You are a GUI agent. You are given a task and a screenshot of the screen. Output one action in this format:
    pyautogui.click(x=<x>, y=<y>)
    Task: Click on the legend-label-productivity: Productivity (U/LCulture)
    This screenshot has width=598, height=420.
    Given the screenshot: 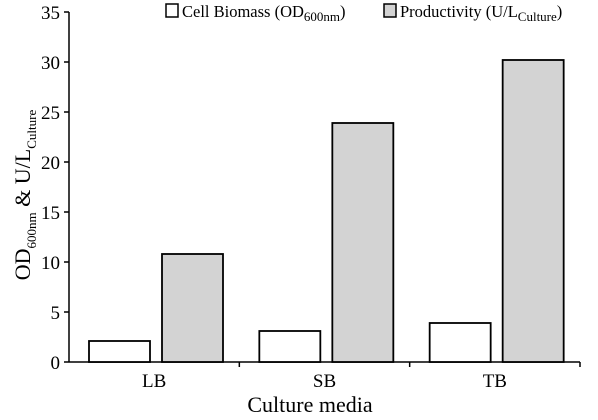 What is the action you would take?
    pyautogui.click(x=481, y=13)
    